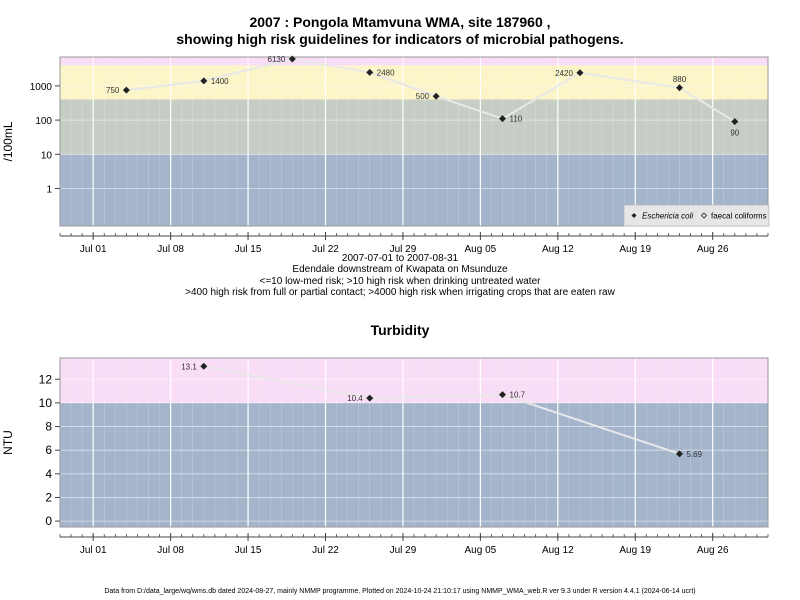  Describe the element at coordinates (8, 141) in the screenshot. I see `y-axis-title: /100mL` at that location.